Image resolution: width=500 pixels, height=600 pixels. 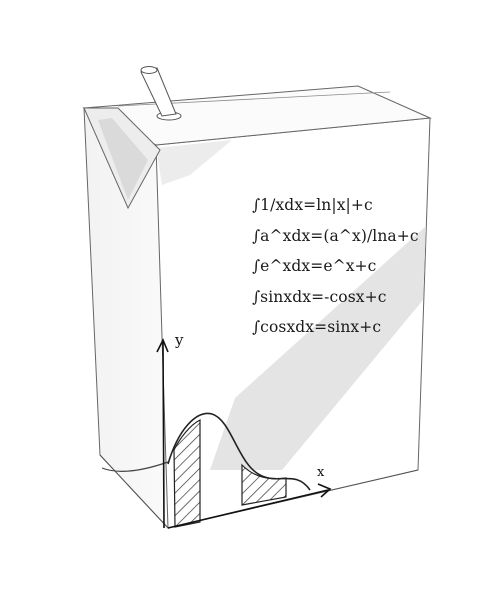 What do you see at coordinates (317, 327) in the screenshot?
I see `formula-item: ∫cosxdx=sinx+c` at bounding box center [317, 327].